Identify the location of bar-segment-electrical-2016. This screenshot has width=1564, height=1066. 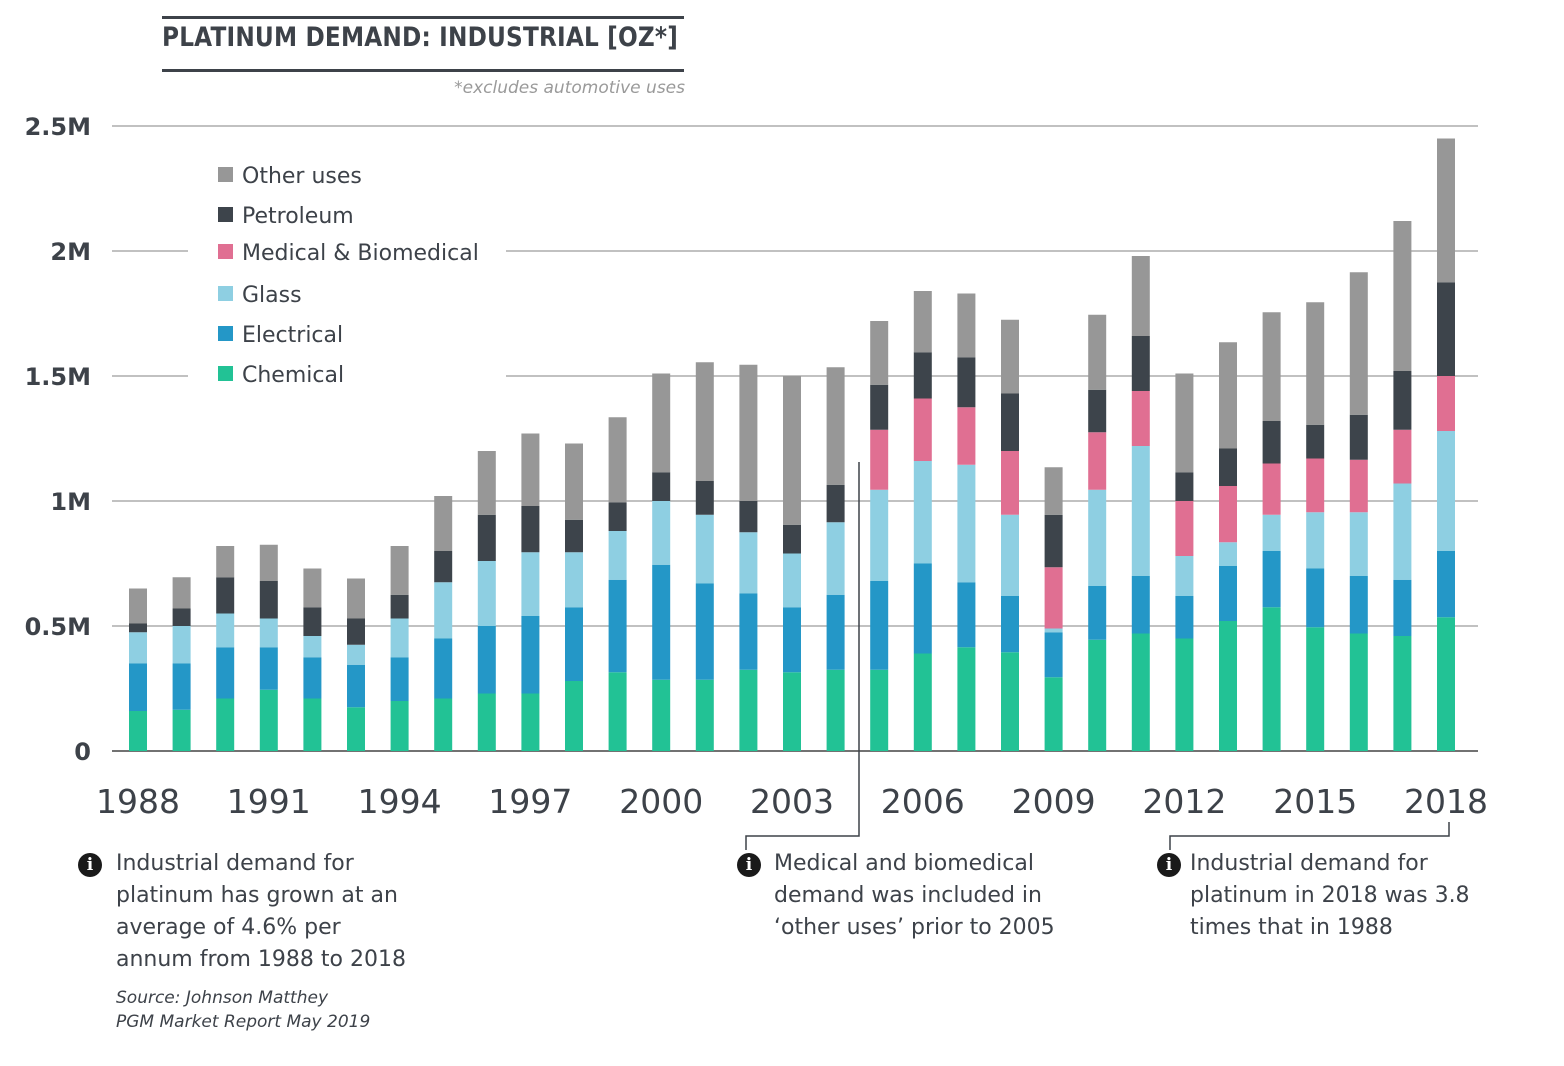
(1358, 605).